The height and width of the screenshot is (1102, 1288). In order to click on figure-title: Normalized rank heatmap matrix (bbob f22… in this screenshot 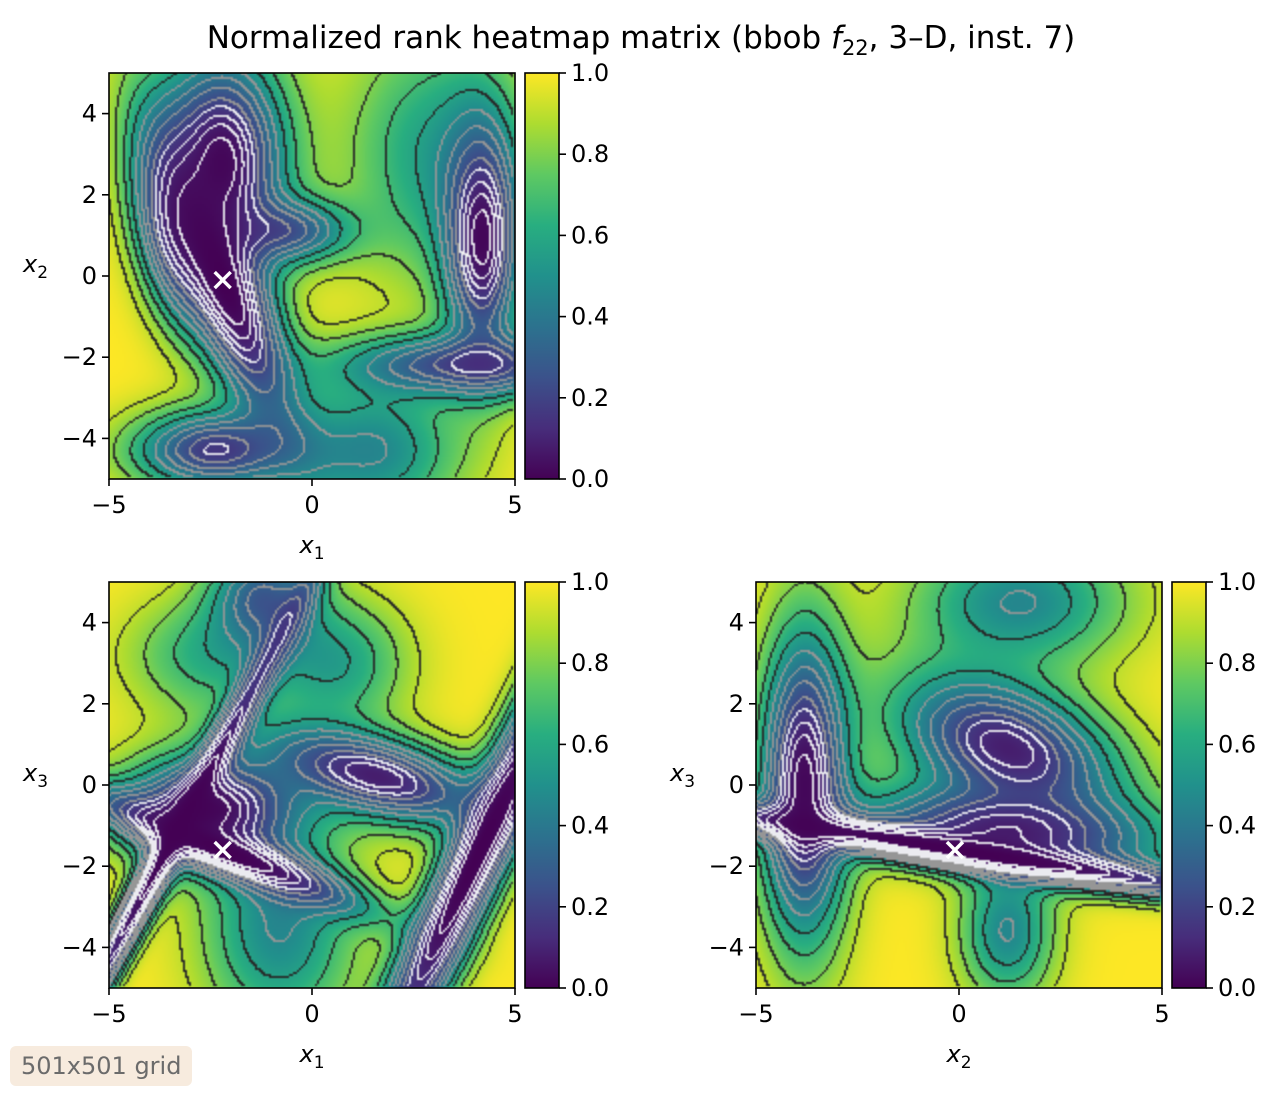, I will do `click(641, 40)`.